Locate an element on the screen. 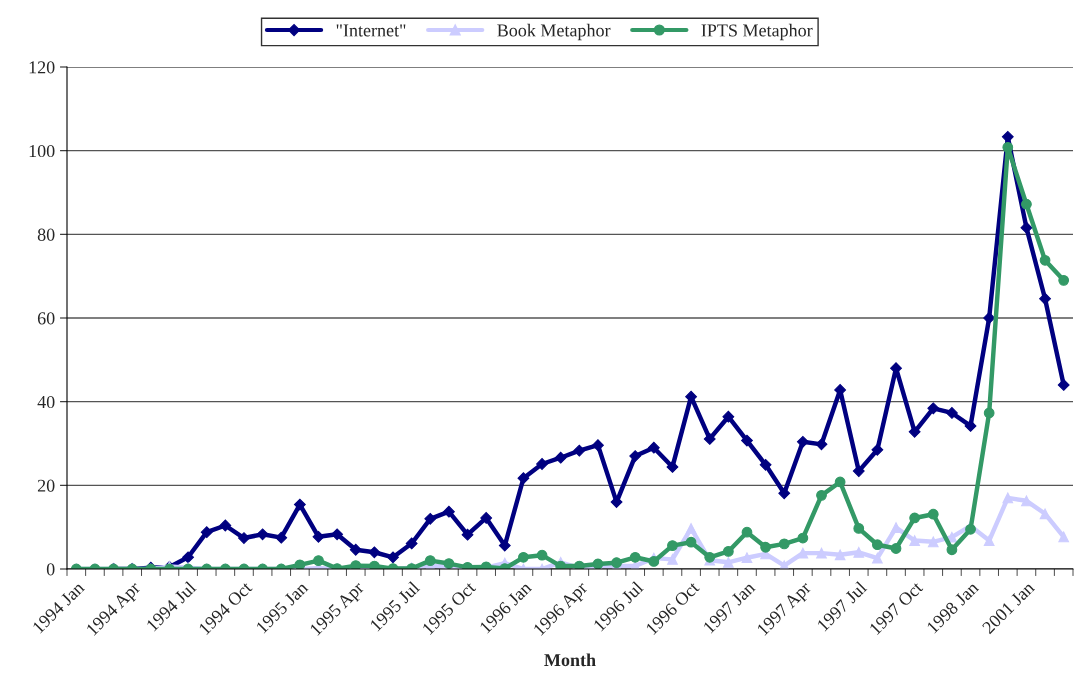 This screenshot has height=700, width=1076. y-tick-label: 0 is located at coordinates (50, 569).